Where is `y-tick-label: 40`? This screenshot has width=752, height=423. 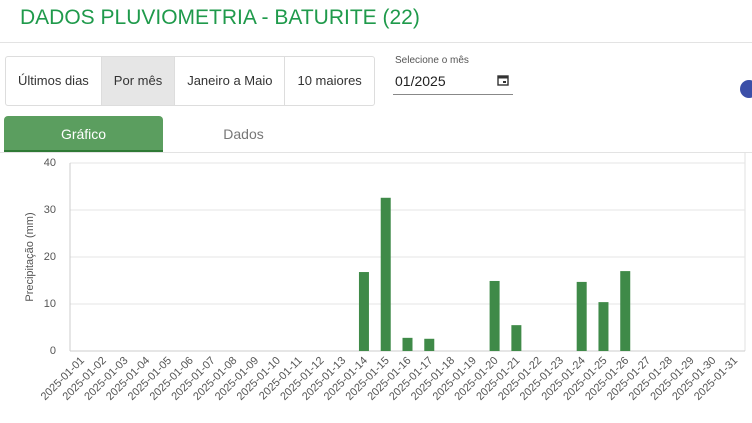 y-tick-label: 40 is located at coordinates (50, 163).